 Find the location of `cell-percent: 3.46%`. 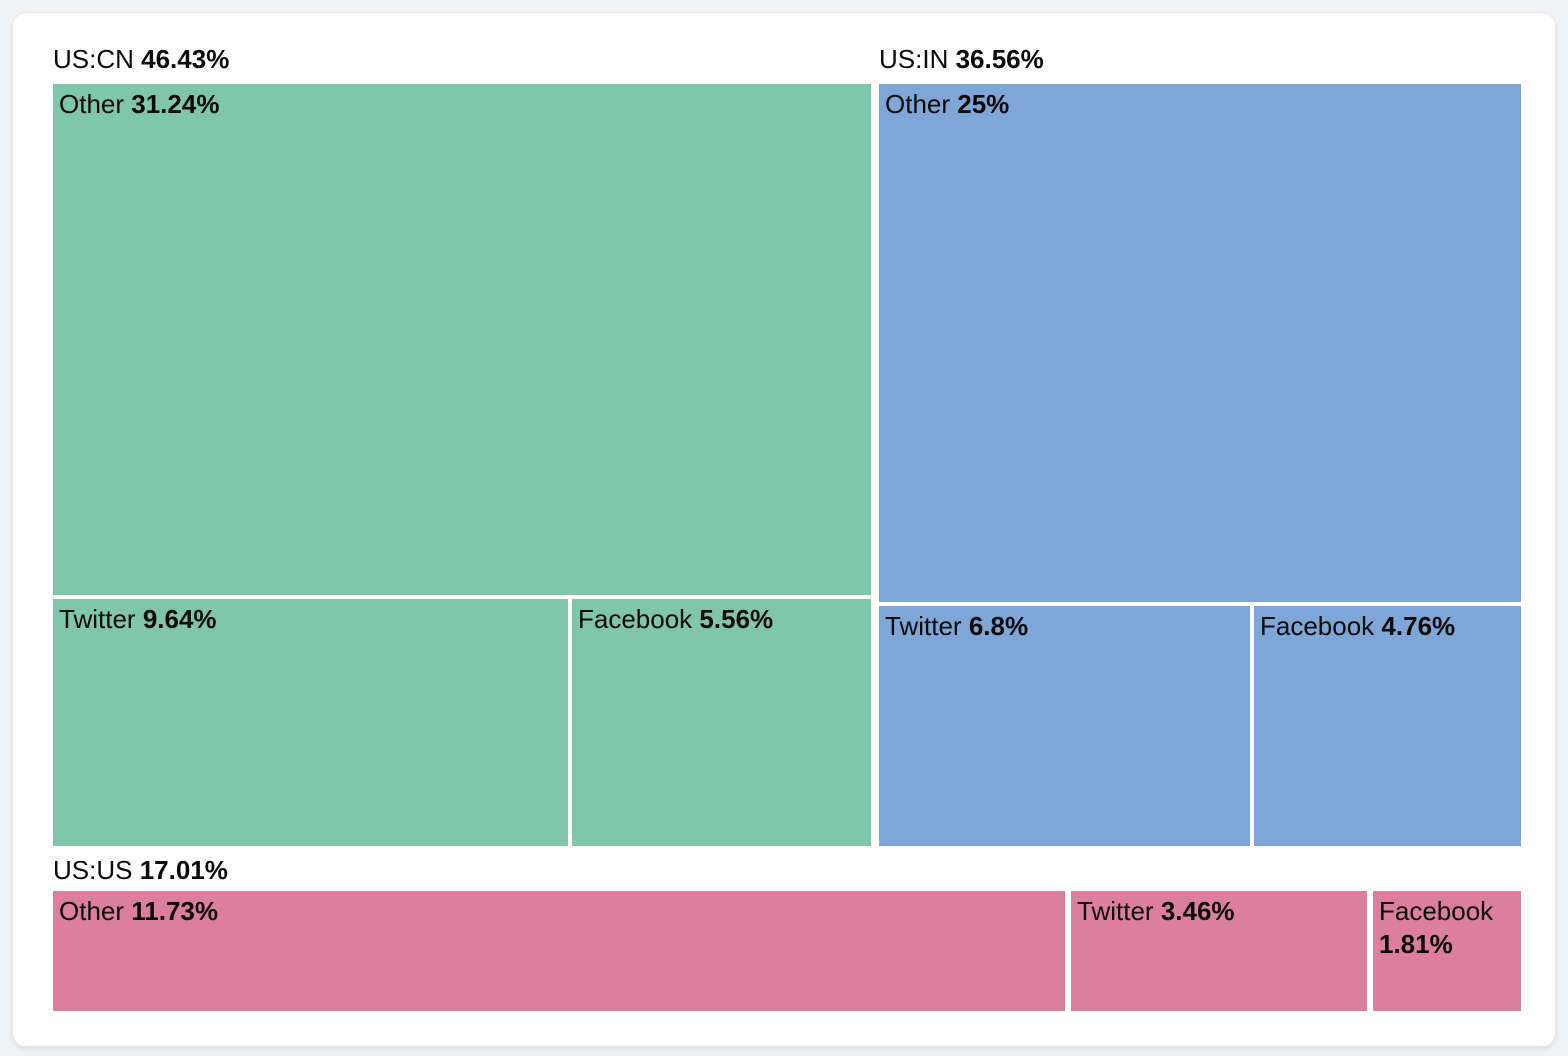

cell-percent: 3.46% is located at coordinates (1197, 911).